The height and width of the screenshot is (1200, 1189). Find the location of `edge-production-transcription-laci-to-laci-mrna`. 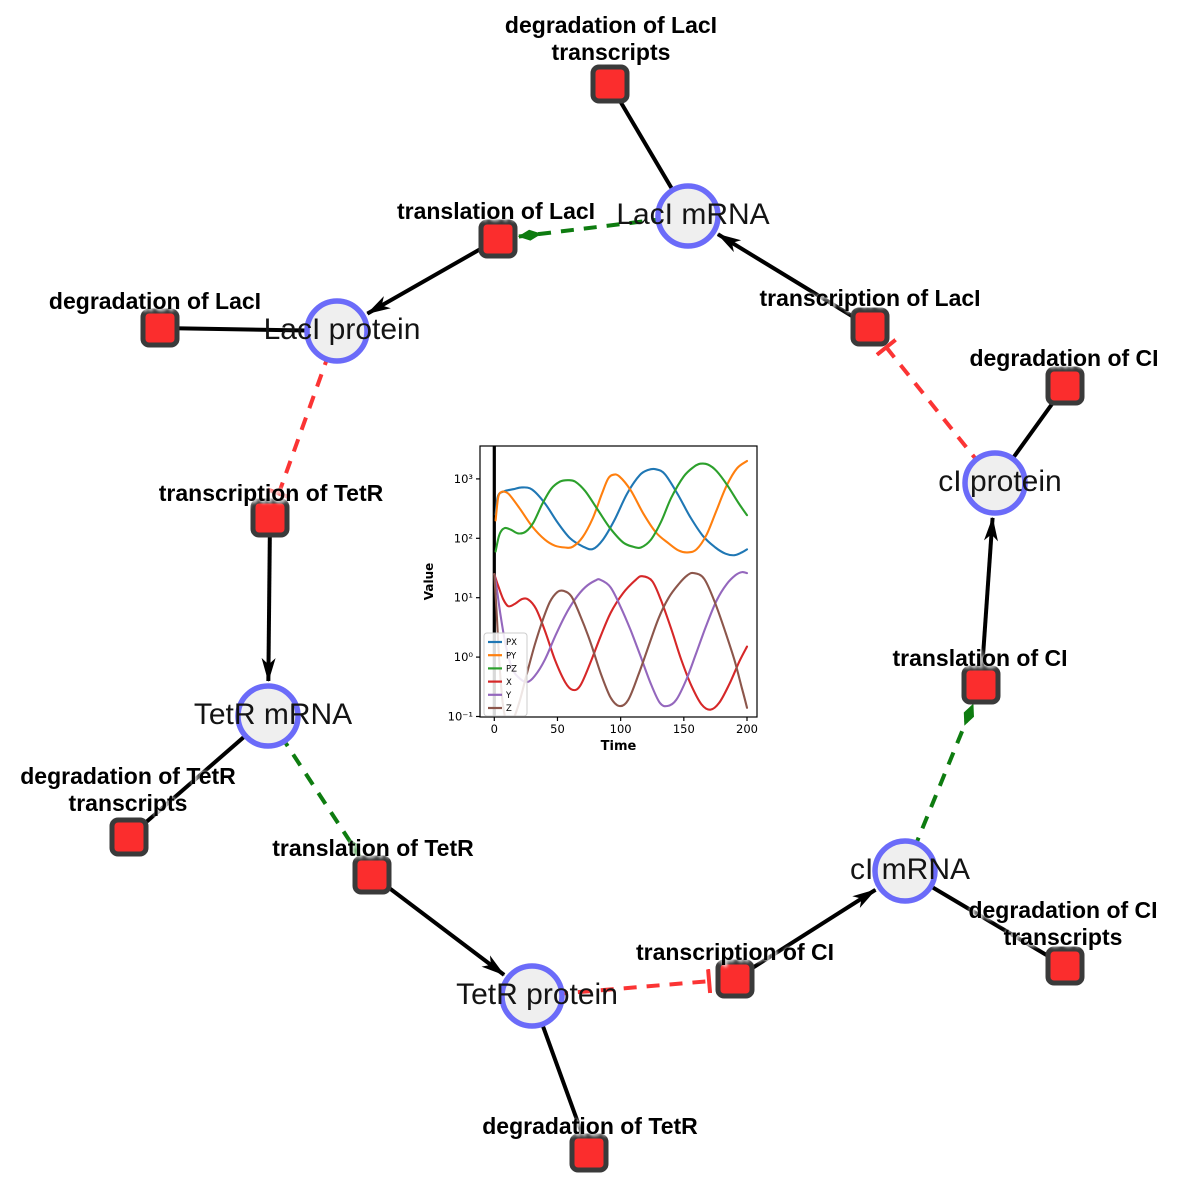

edge-production-transcription-laci-to-laci-mrna is located at coordinates (794, 280).